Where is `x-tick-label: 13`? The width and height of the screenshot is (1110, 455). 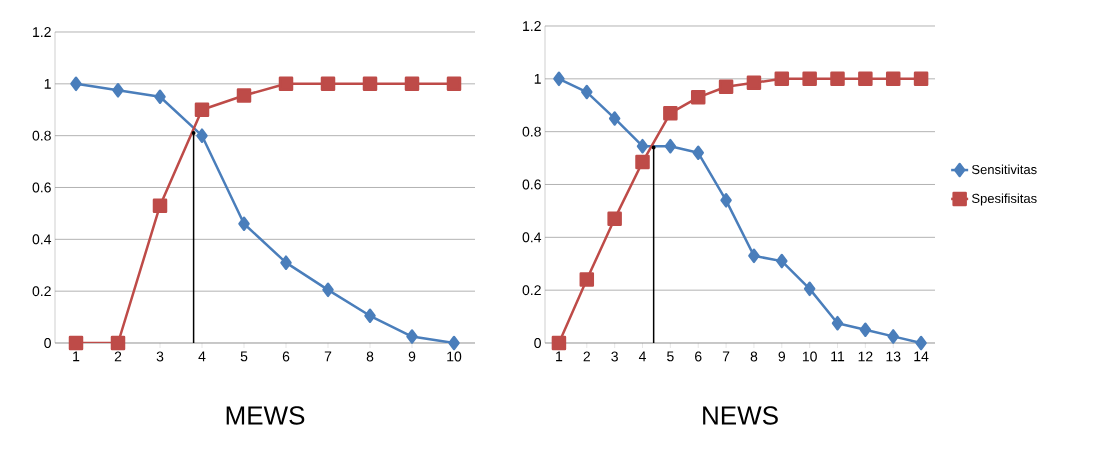 x-tick-label: 13 is located at coordinates (893, 356).